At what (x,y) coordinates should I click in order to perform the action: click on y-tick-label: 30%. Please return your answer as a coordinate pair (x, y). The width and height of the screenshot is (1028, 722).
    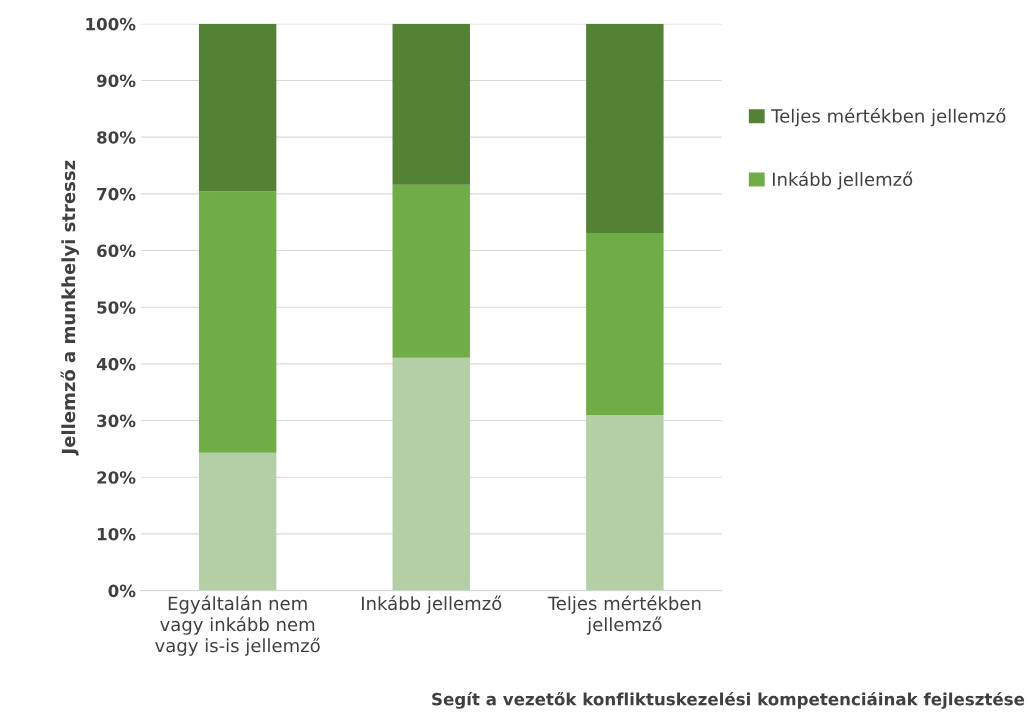
    Looking at the image, I should click on (116, 421).